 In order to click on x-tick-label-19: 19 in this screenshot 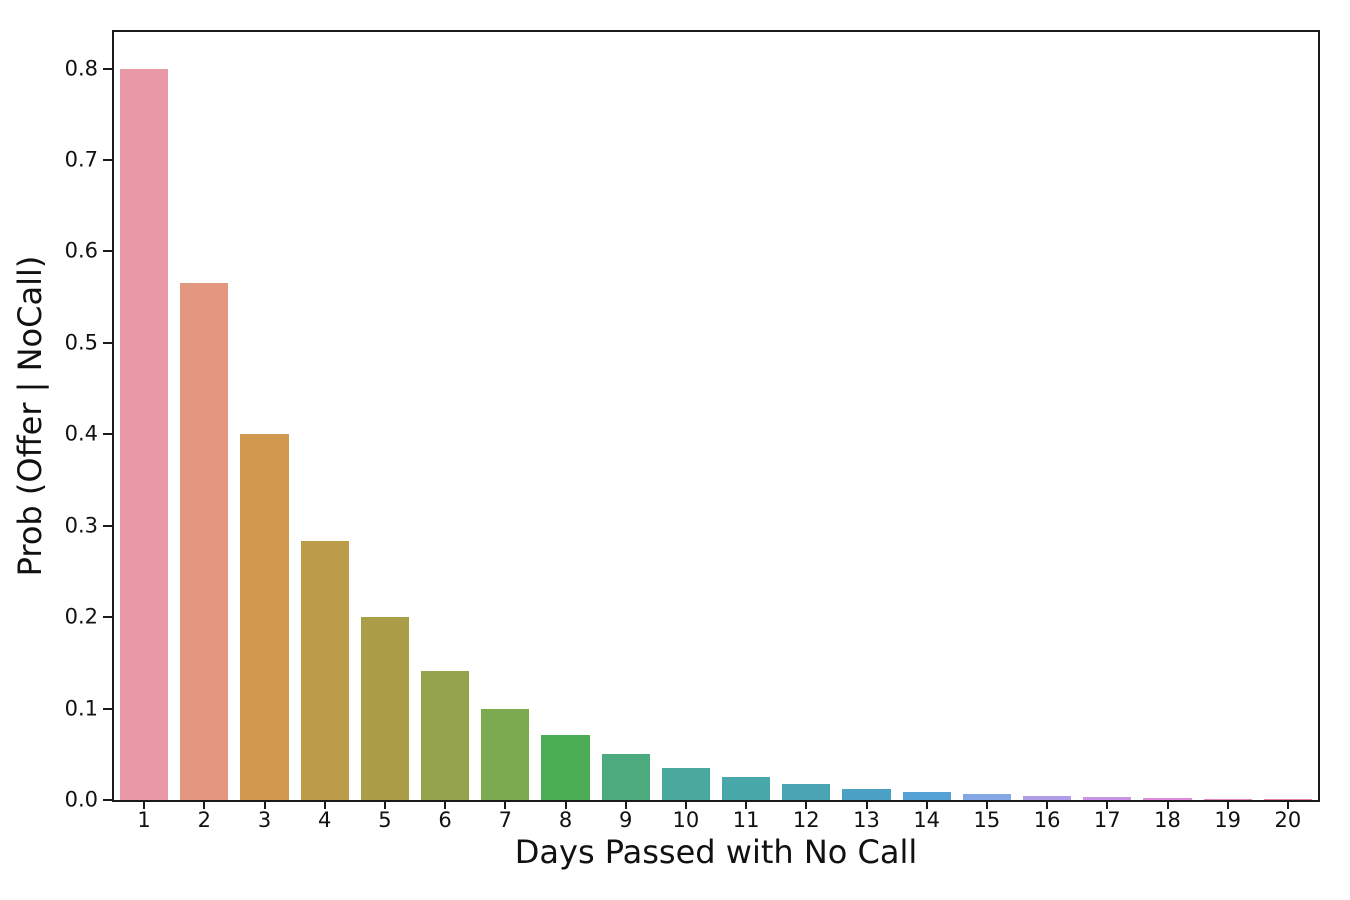, I will do `click(1228, 820)`.